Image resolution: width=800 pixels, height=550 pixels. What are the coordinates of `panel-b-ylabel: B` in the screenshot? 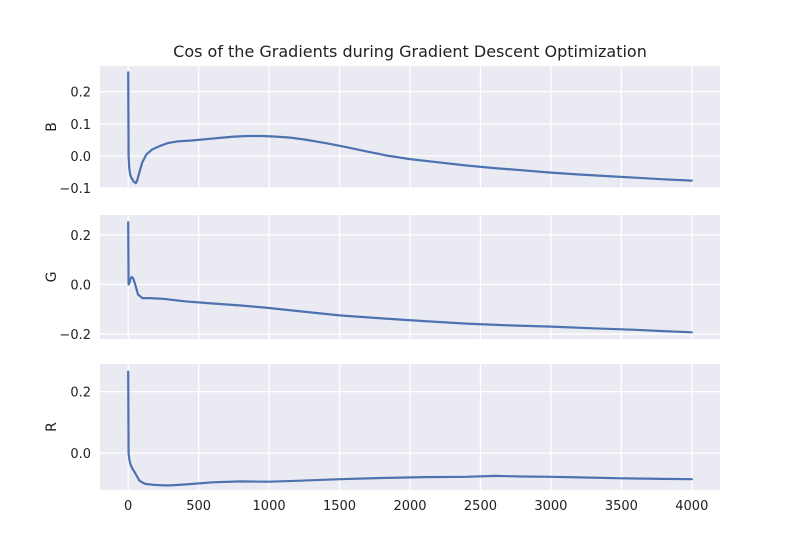 It's located at (52, 127).